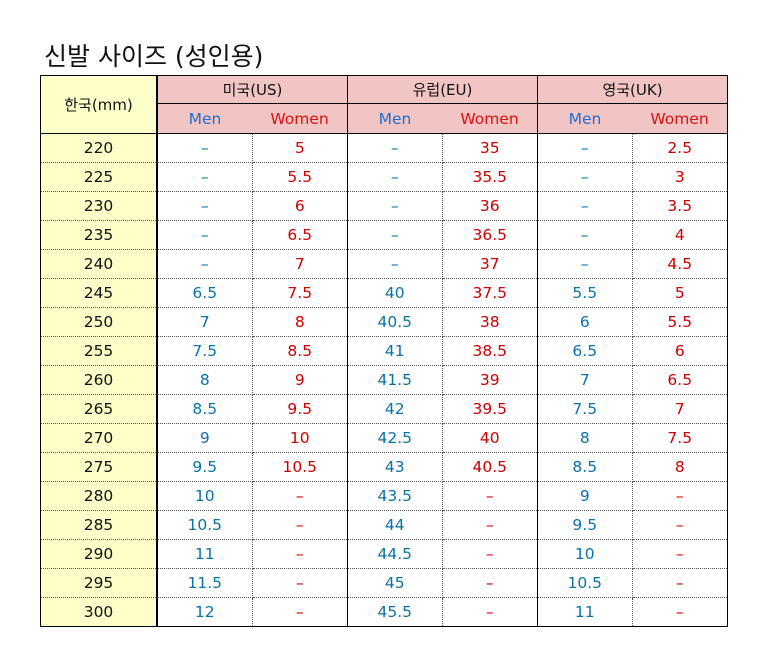 Image resolution: width=763 pixels, height=668 pixels. I want to click on us-women-cell: 7, so click(300, 264).